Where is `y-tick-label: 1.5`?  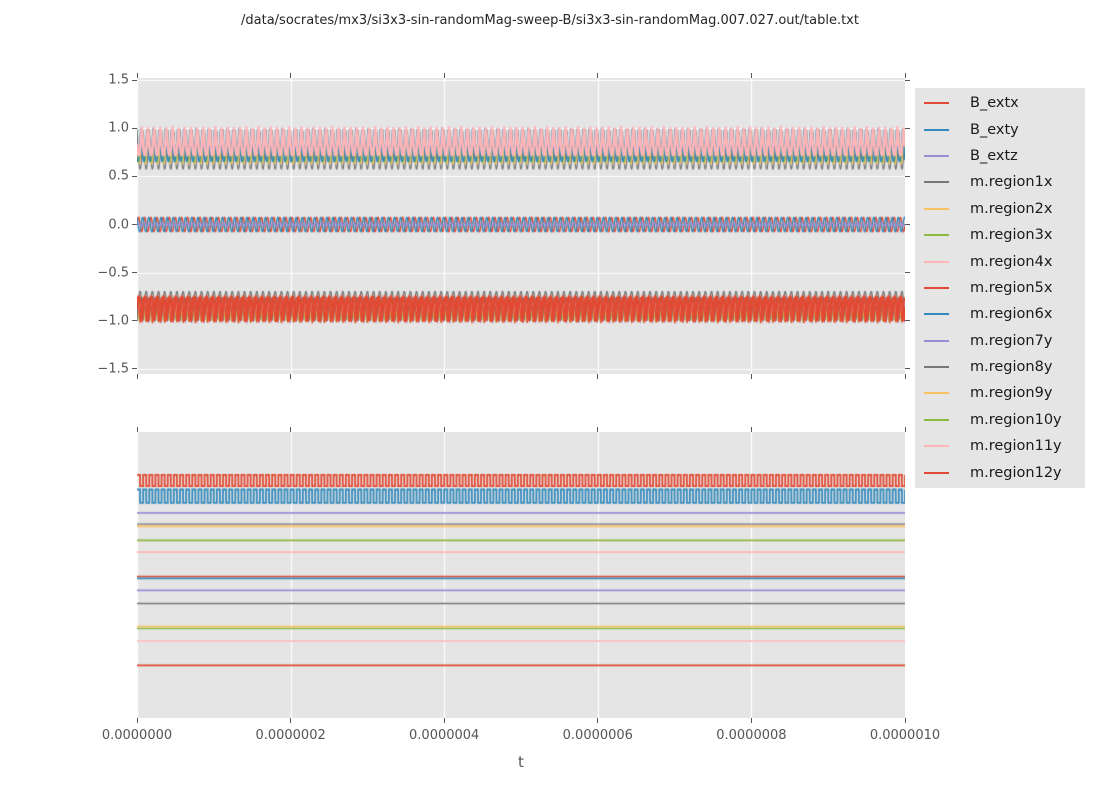 y-tick-label: 1.5 is located at coordinates (118, 80).